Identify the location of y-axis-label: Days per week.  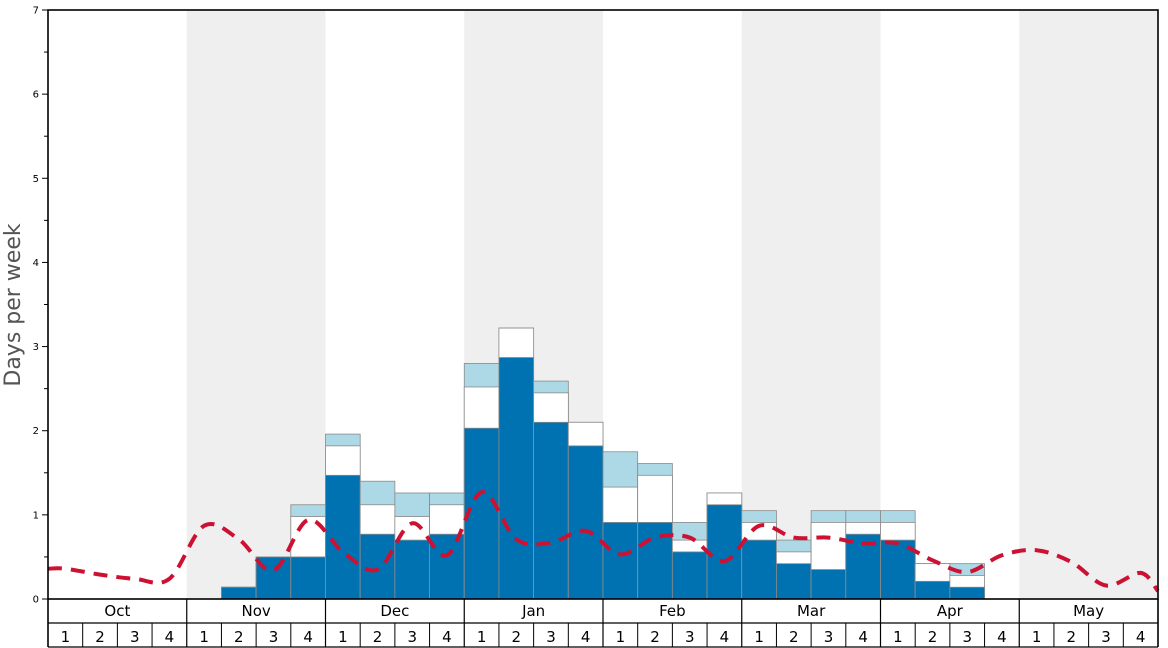
(13, 304).